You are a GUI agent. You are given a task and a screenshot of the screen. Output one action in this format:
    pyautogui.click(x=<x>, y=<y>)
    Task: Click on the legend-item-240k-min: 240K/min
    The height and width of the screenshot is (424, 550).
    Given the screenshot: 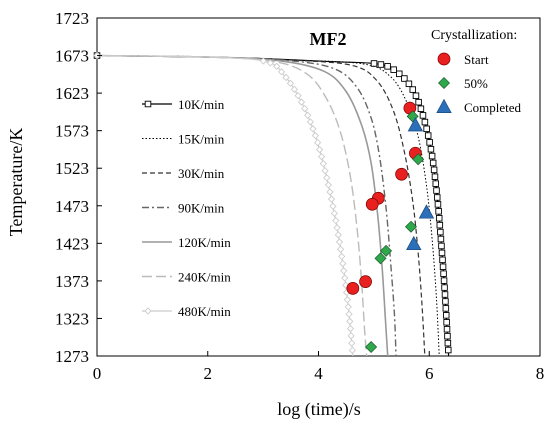 What is the action you would take?
    pyautogui.click(x=186, y=277)
    